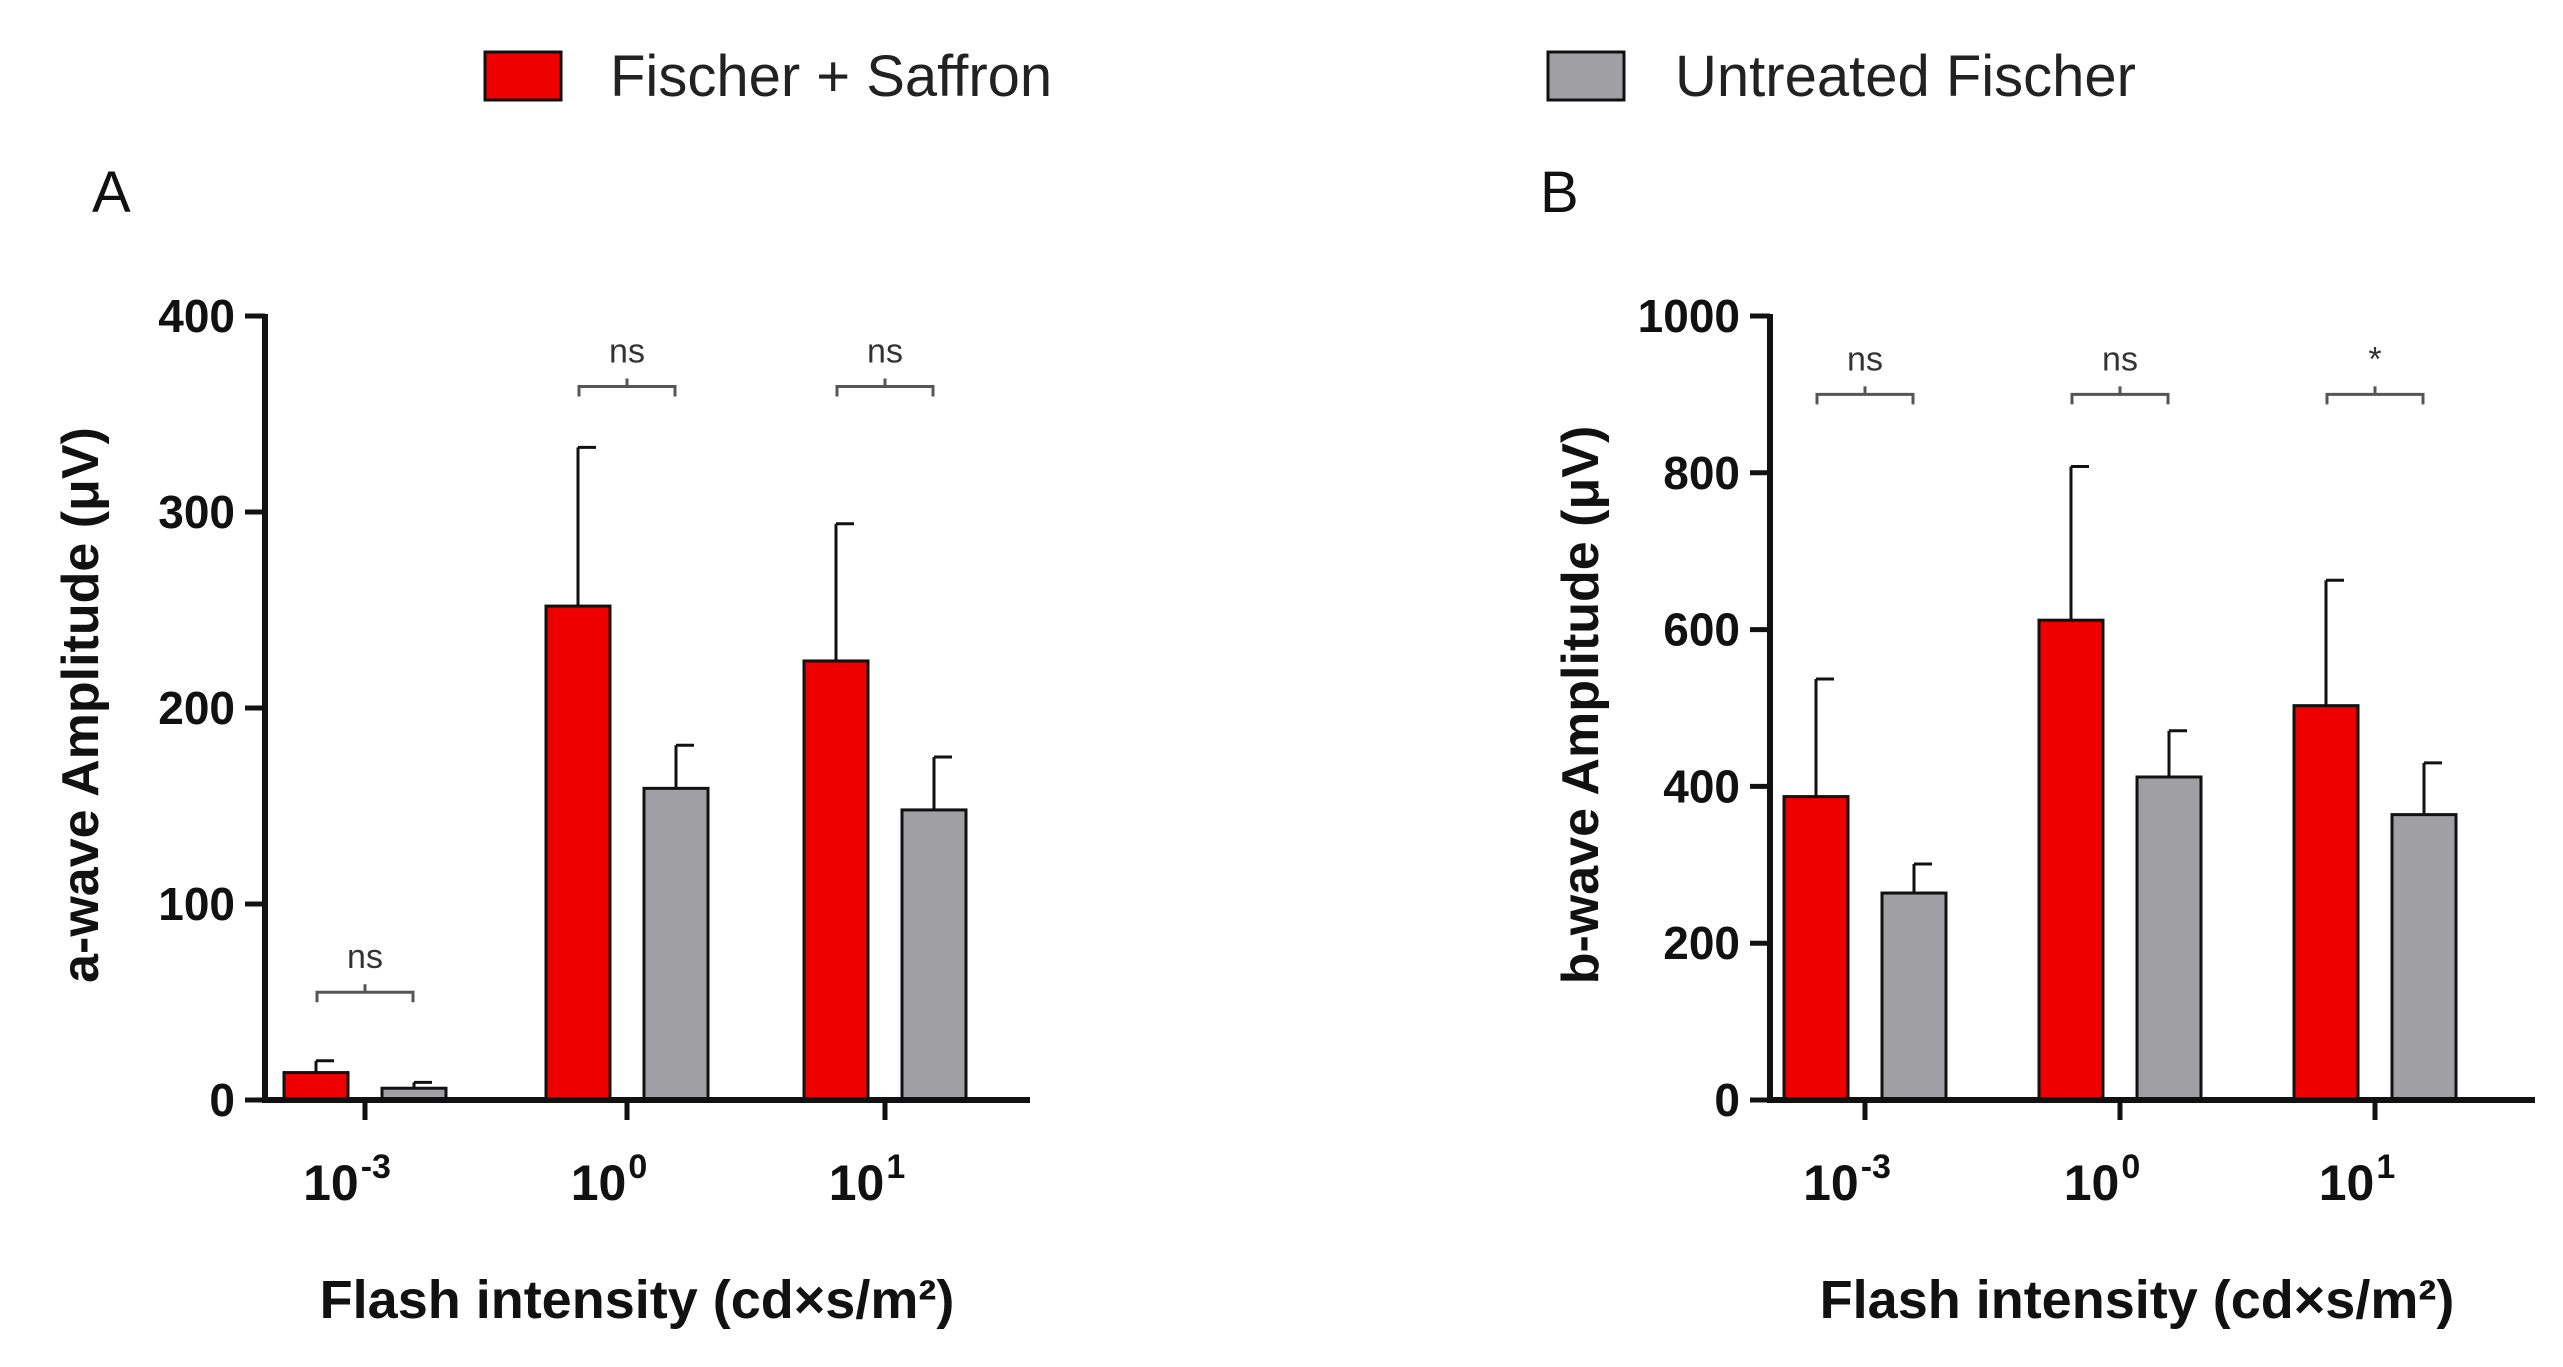 The height and width of the screenshot is (1367, 2563). I want to click on panel-b-y-tick-label: 800, so click(1701, 473).